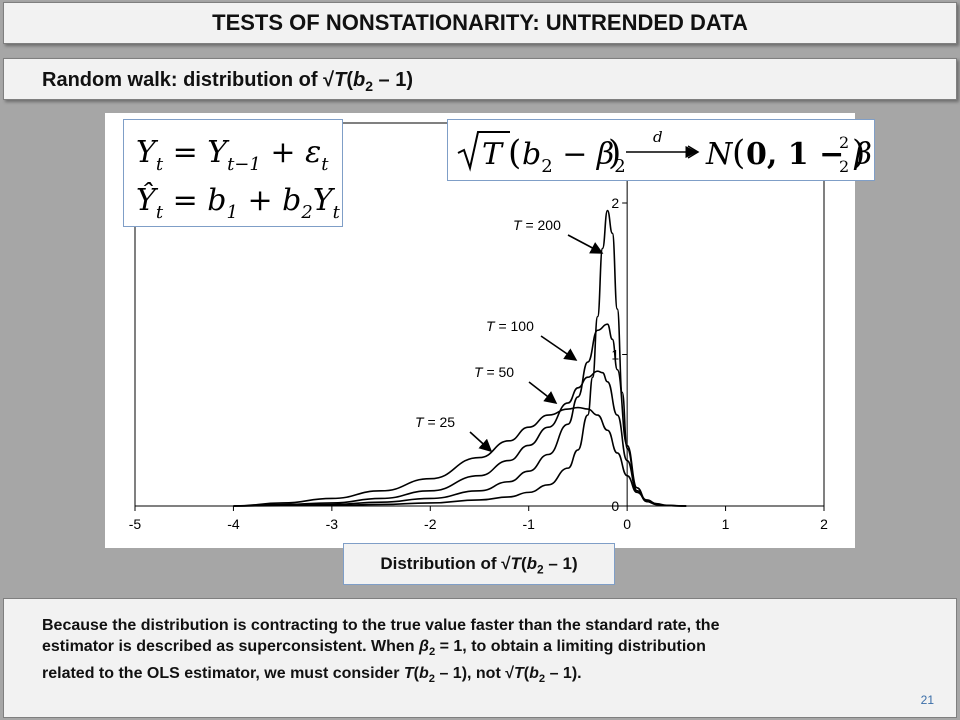 Image resolution: width=960 pixels, height=720 pixels. What do you see at coordinates (251, 179) in the screenshot?
I see `model-equations: Yt = Yt−1 + εt Ŷt = b1 + b2Yt−1` at bounding box center [251, 179].